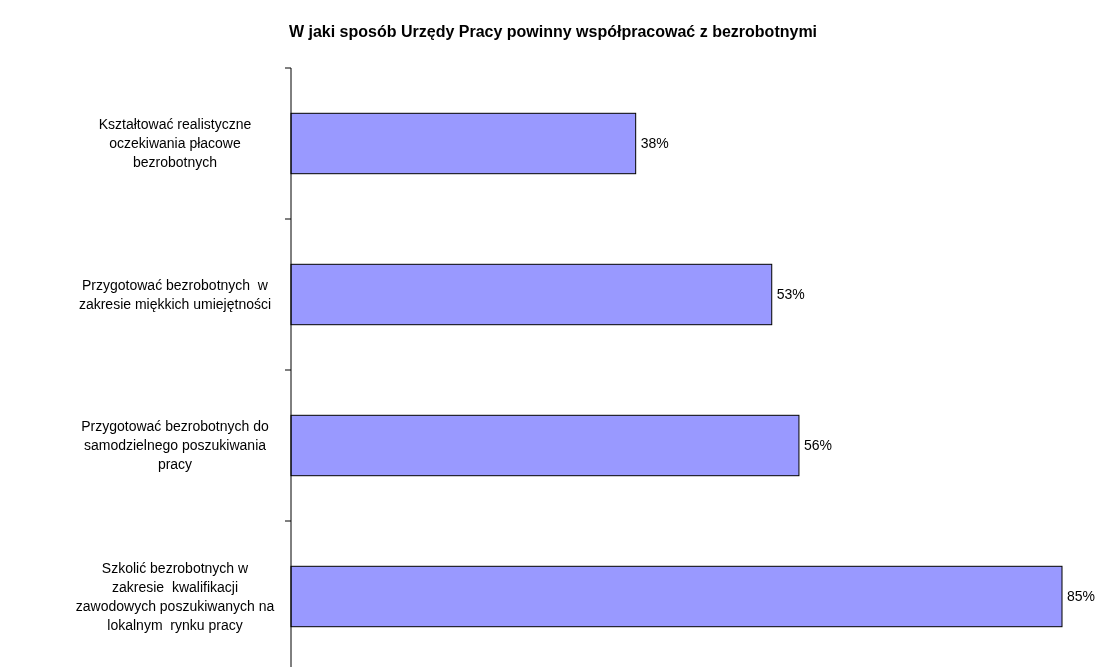 Image resolution: width=1107 pixels, height=667 pixels. What do you see at coordinates (553, 31) in the screenshot?
I see `chart-title: W jaki sposób Urzędy Pracy powinny współpracować z bezrobotnymi` at bounding box center [553, 31].